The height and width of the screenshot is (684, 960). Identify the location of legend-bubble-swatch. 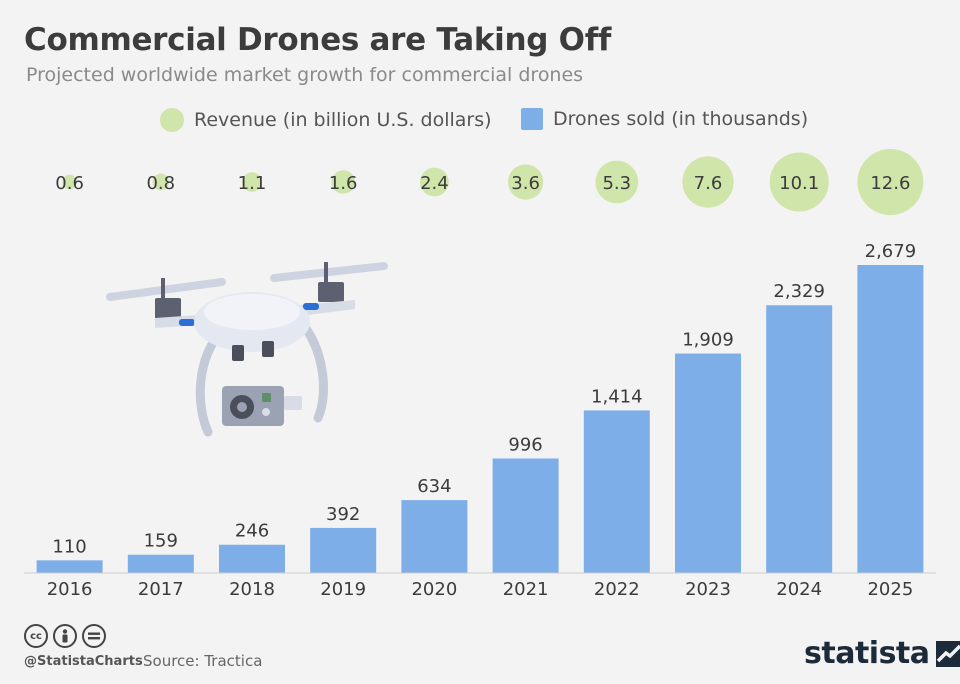
(172, 120).